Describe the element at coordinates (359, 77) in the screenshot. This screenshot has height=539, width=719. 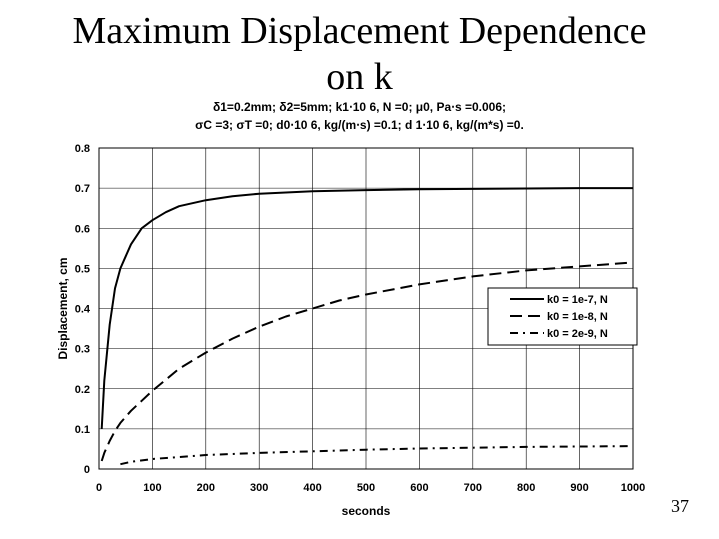
I see `title-line-2: on k` at that location.